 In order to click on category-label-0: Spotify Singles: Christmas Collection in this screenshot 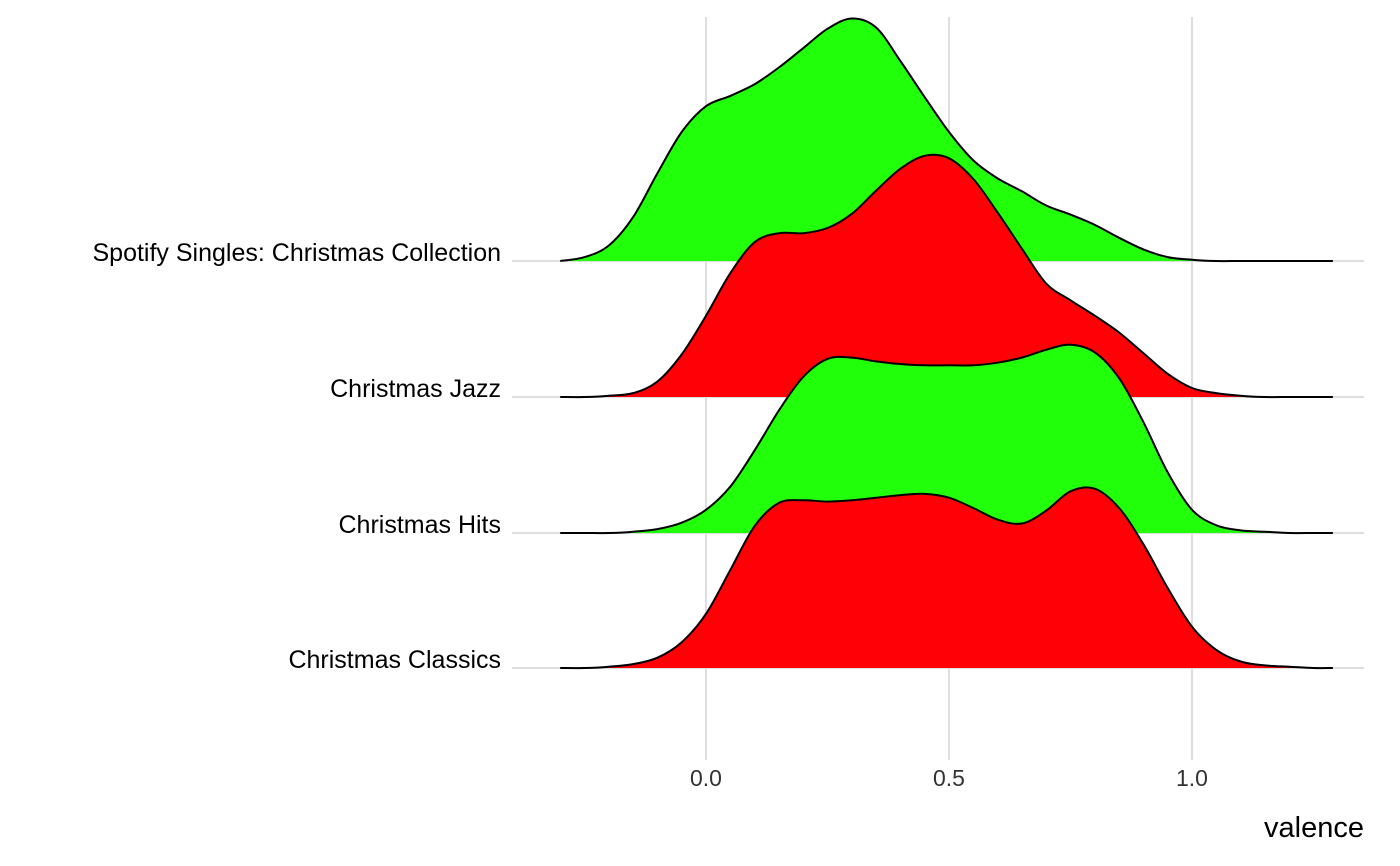, I will do `click(297, 253)`.